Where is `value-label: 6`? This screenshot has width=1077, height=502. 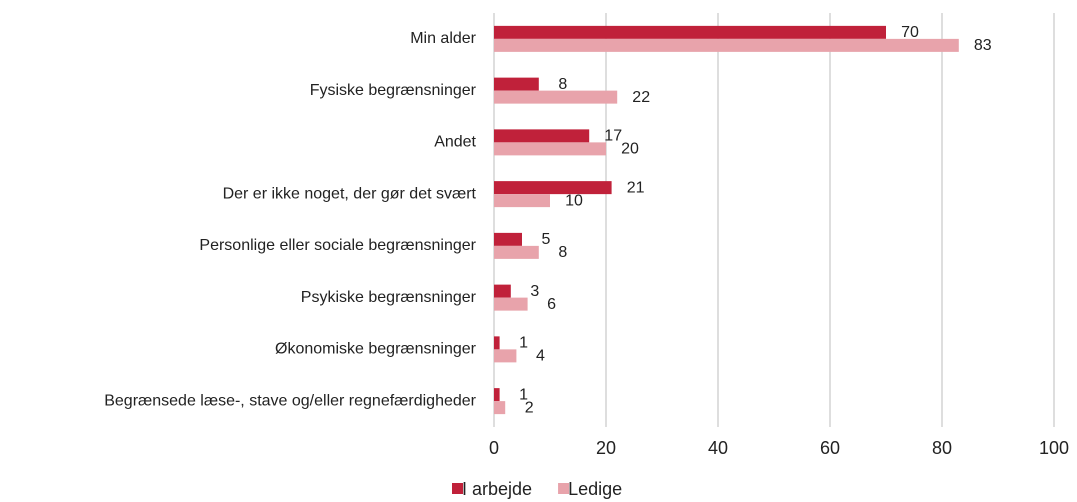
value-label: 6 is located at coordinates (551, 304).